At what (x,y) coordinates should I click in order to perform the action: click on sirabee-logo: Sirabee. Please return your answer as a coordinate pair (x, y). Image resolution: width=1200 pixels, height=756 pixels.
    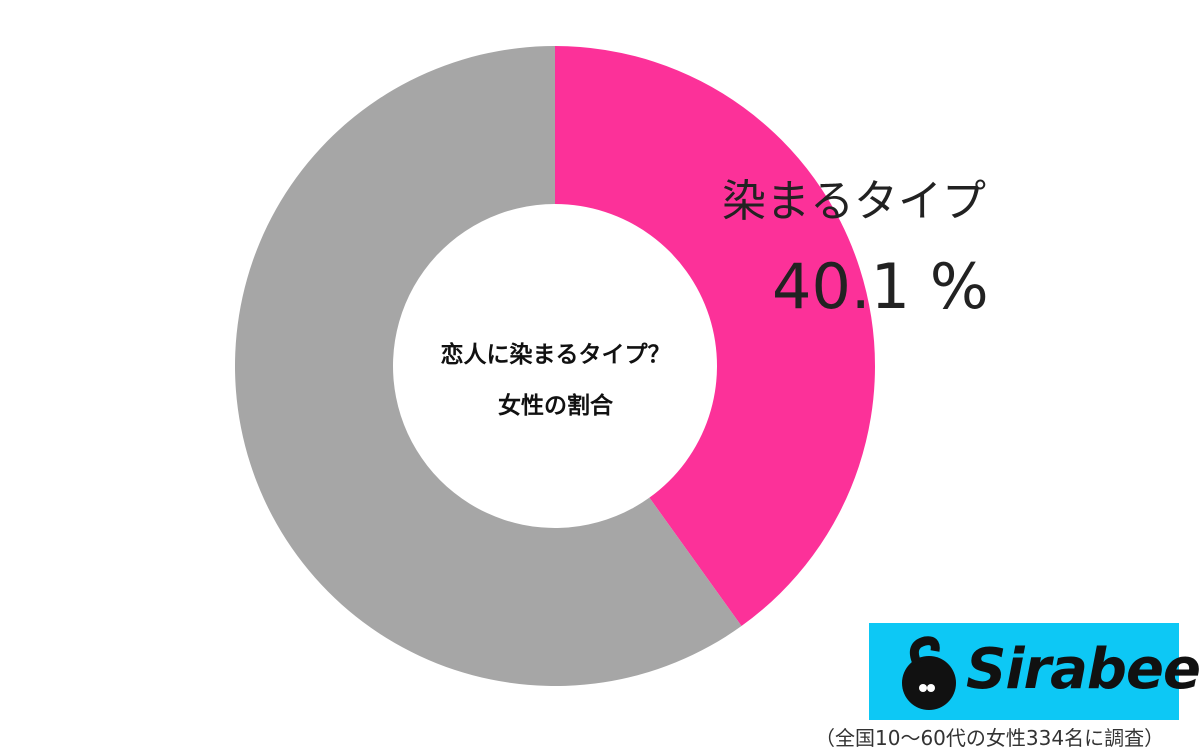
    Looking at the image, I should click on (1034, 671).